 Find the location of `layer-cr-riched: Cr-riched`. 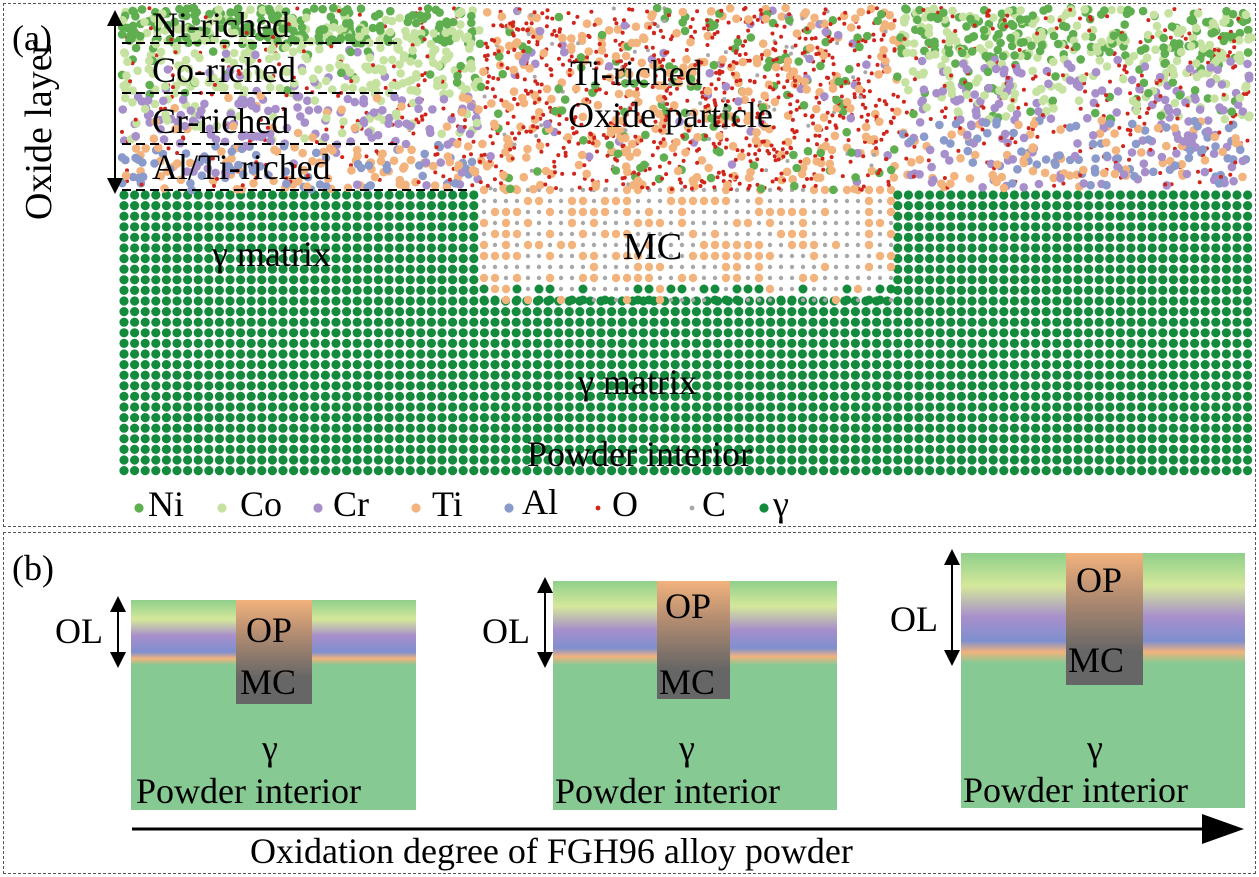

layer-cr-riched: Cr-riched is located at coordinates (221, 121).